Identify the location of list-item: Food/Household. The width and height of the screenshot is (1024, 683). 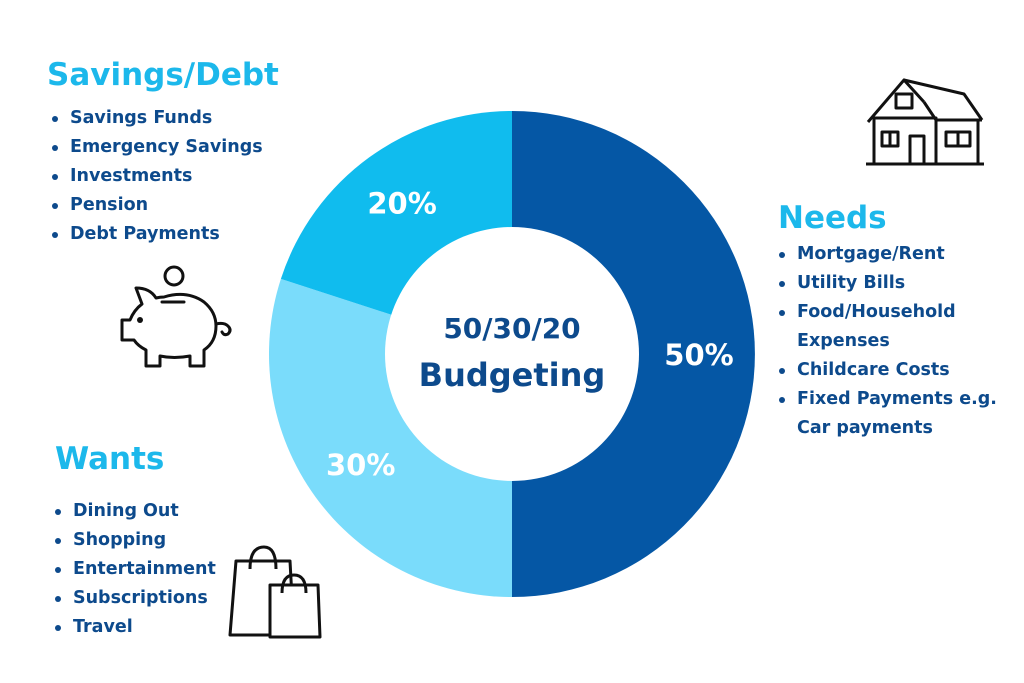
(887, 312).